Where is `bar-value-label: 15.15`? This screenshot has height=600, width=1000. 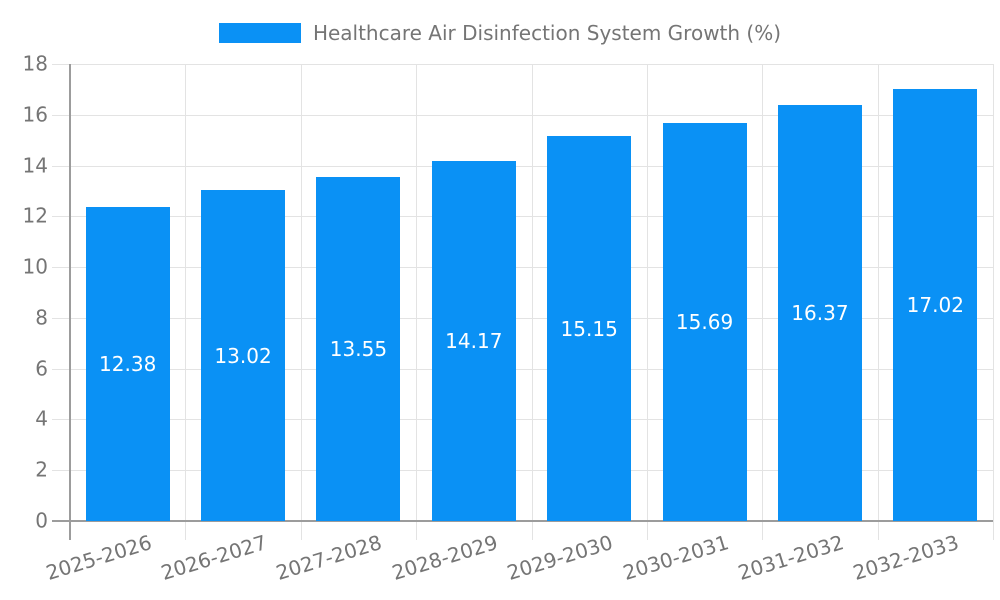 bar-value-label: 15.15 is located at coordinates (589, 328).